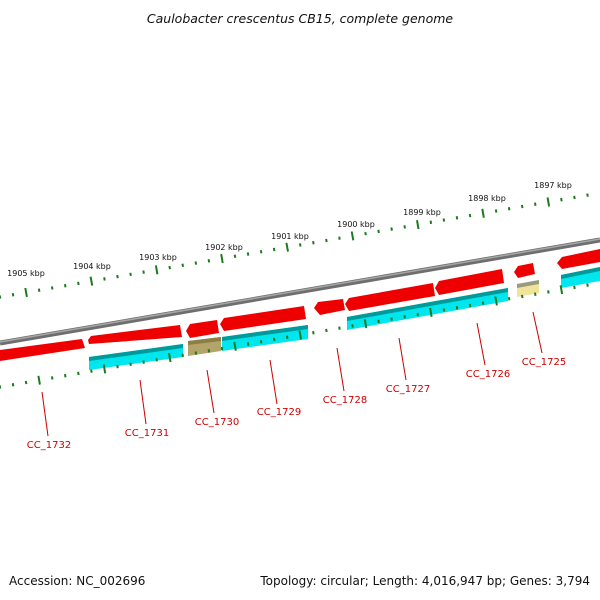 Image resolution: width=600 pixels, height=600 pixels. I want to click on gene-cc-1728-forward, so click(329, 307).